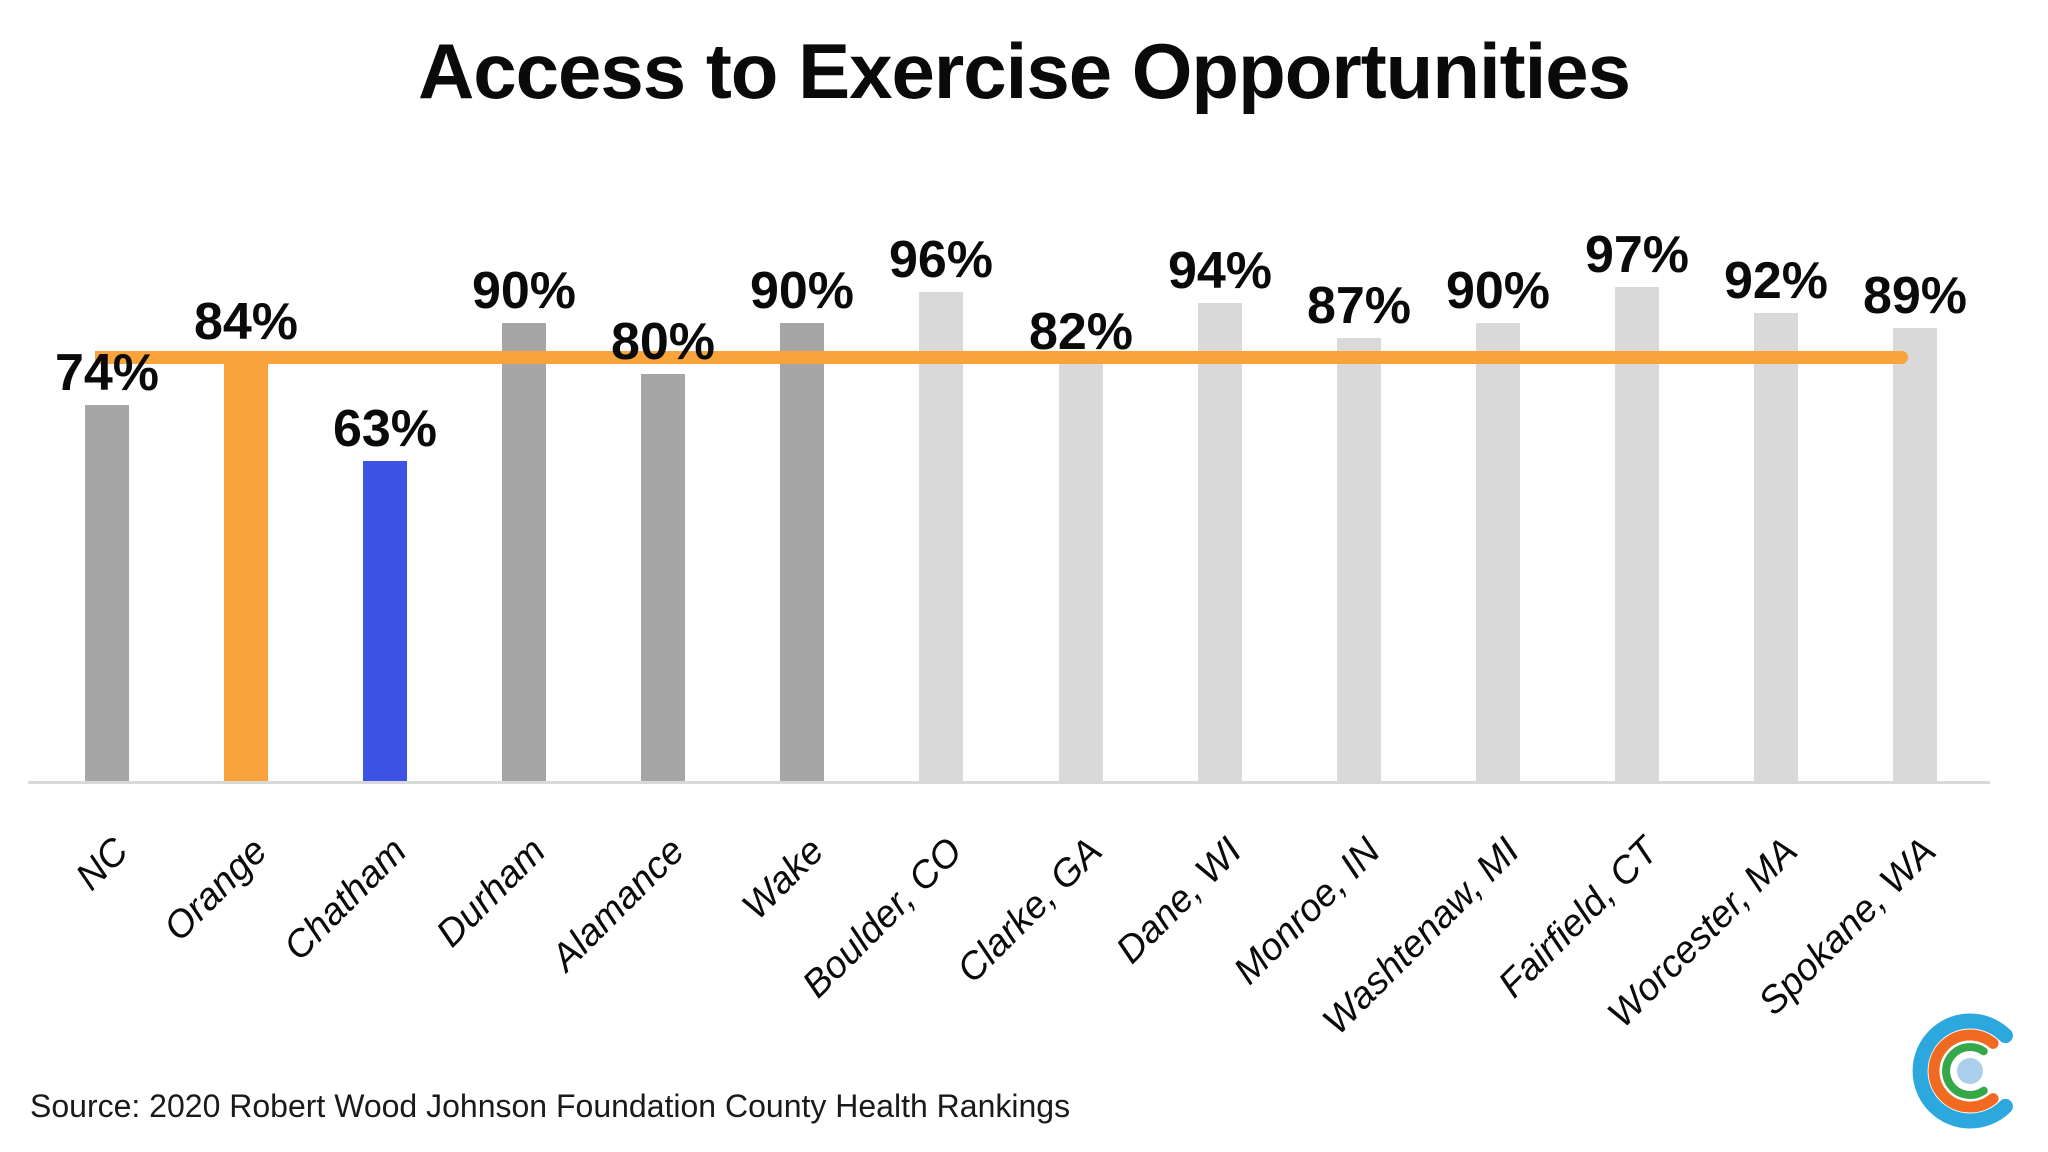  I want to click on bar-value-label-boulder-co: 96%, so click(941, 260).